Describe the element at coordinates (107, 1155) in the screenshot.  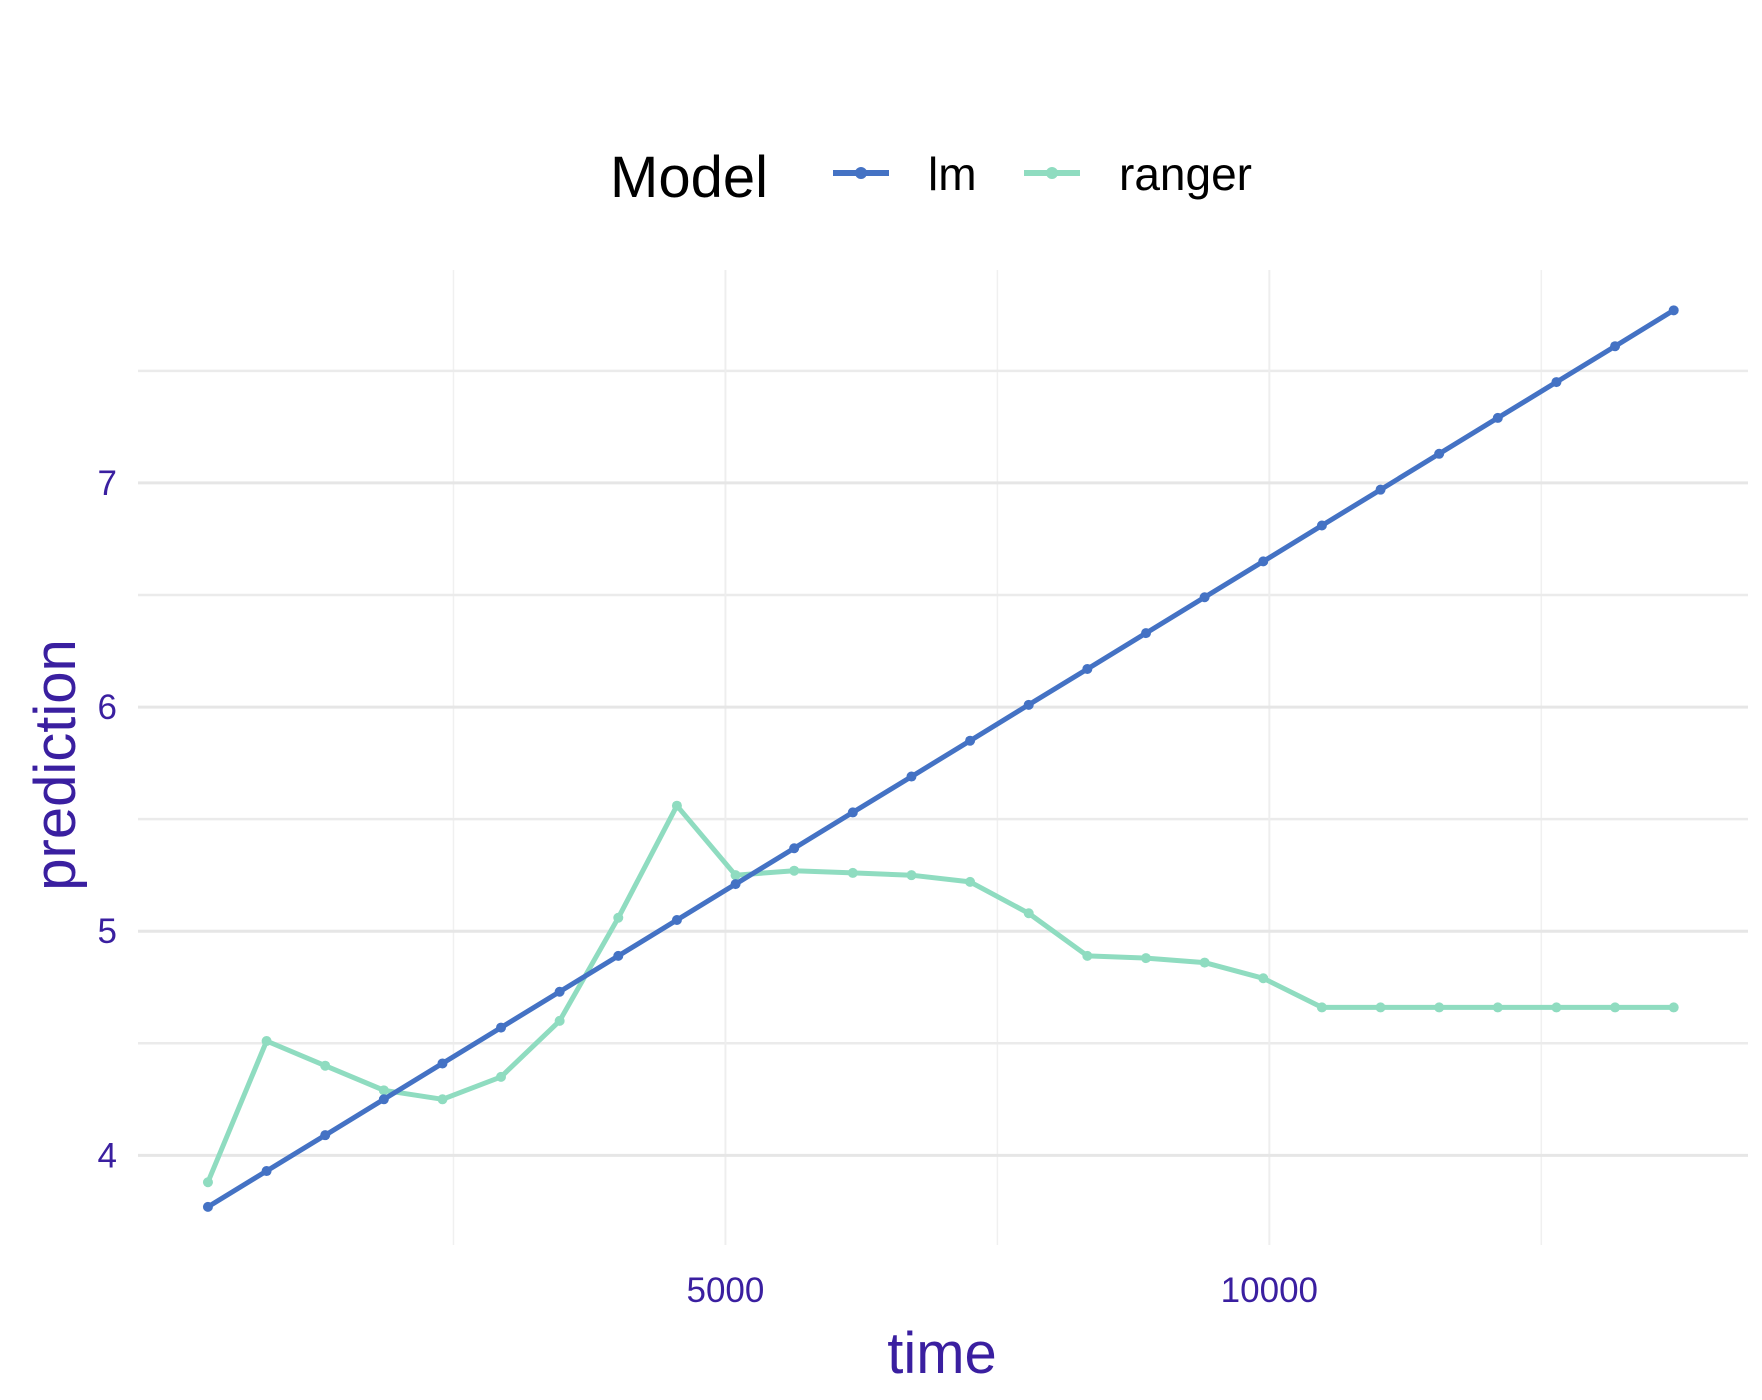
I see `y-tick-label: 4` at that location.